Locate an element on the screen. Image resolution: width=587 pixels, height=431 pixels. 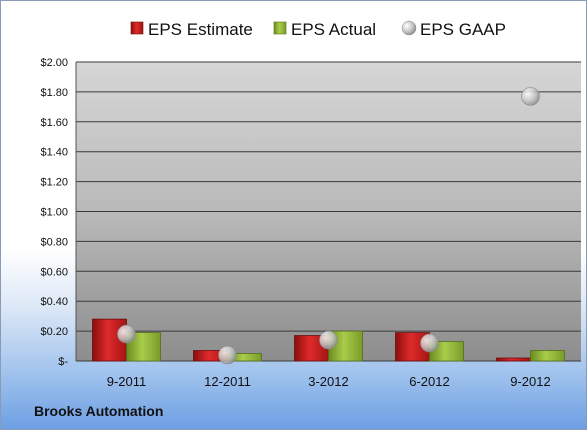
legend-label: EPS Estimate is located at coordinates (200, 29).